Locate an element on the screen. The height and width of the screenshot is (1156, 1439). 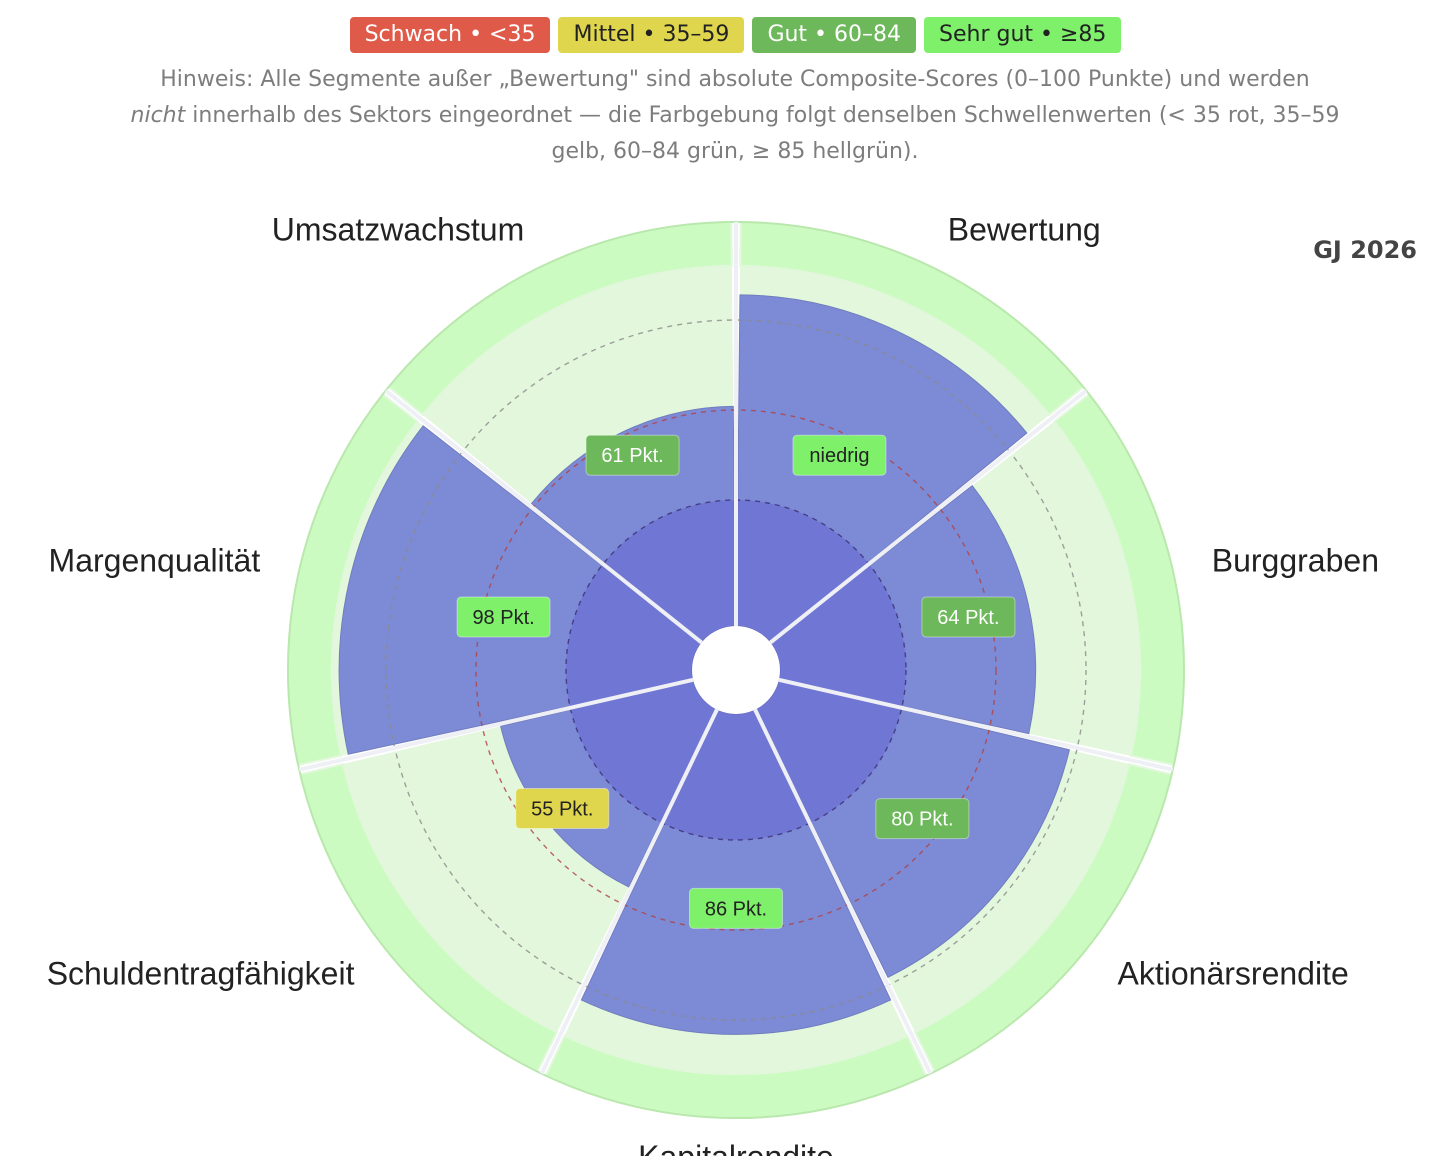
category-label-burggraben: Burggraben is located at coordinates (1295, 560).